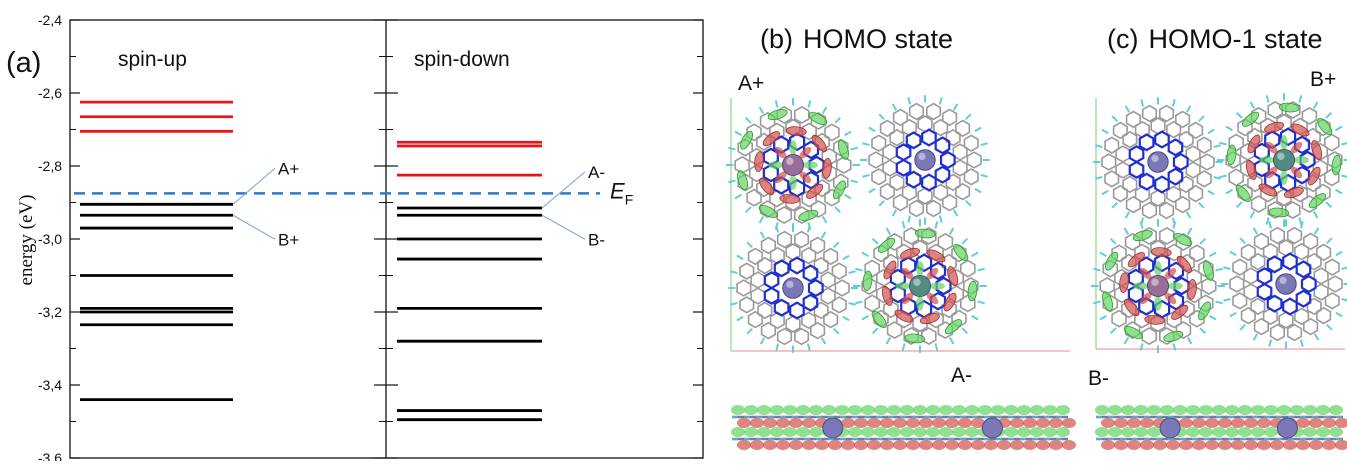  What do you see at coordinates (152, 59) in the screenshot?
I see `series-label-spin-up: spin-up` at bounding box center [152, 59].